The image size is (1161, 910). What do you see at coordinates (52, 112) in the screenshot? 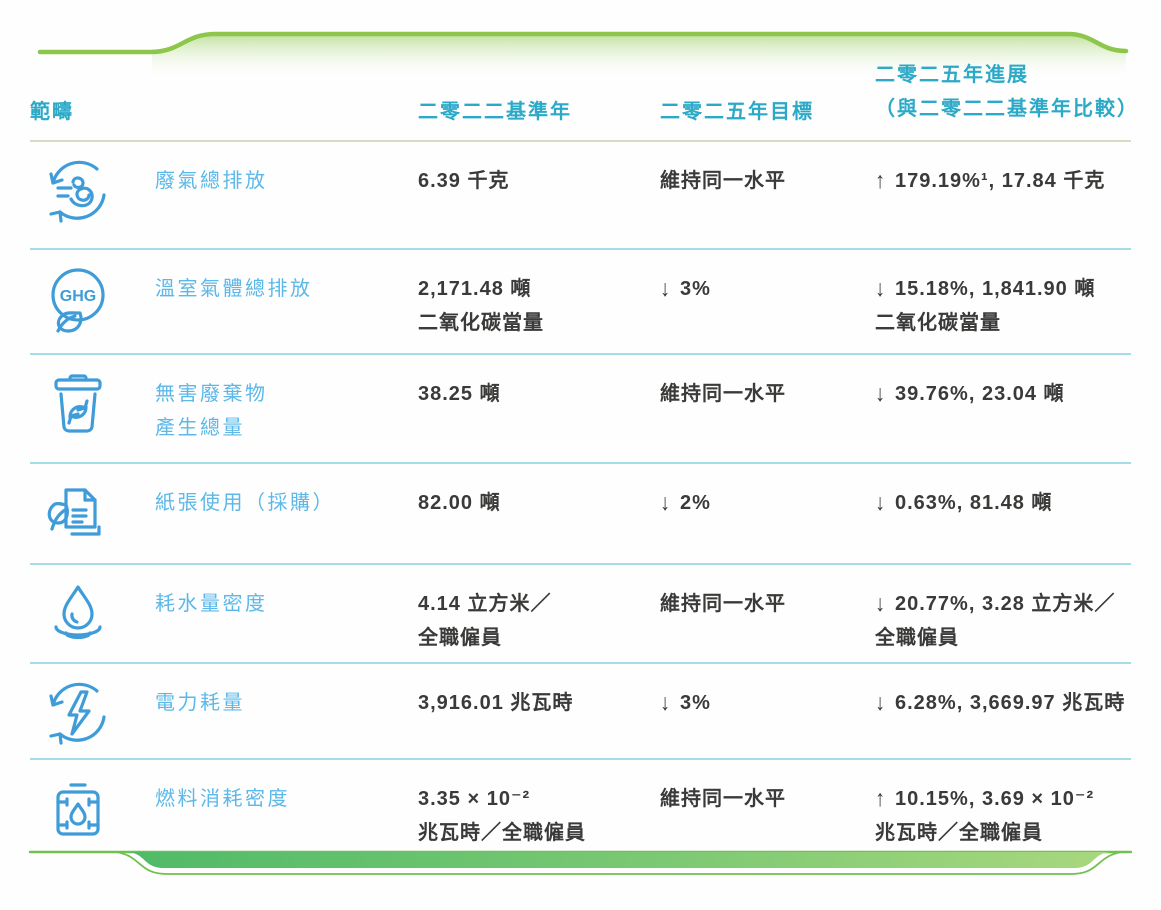
I see `column-header-category: 範疇` at bounding box center [52, 112].